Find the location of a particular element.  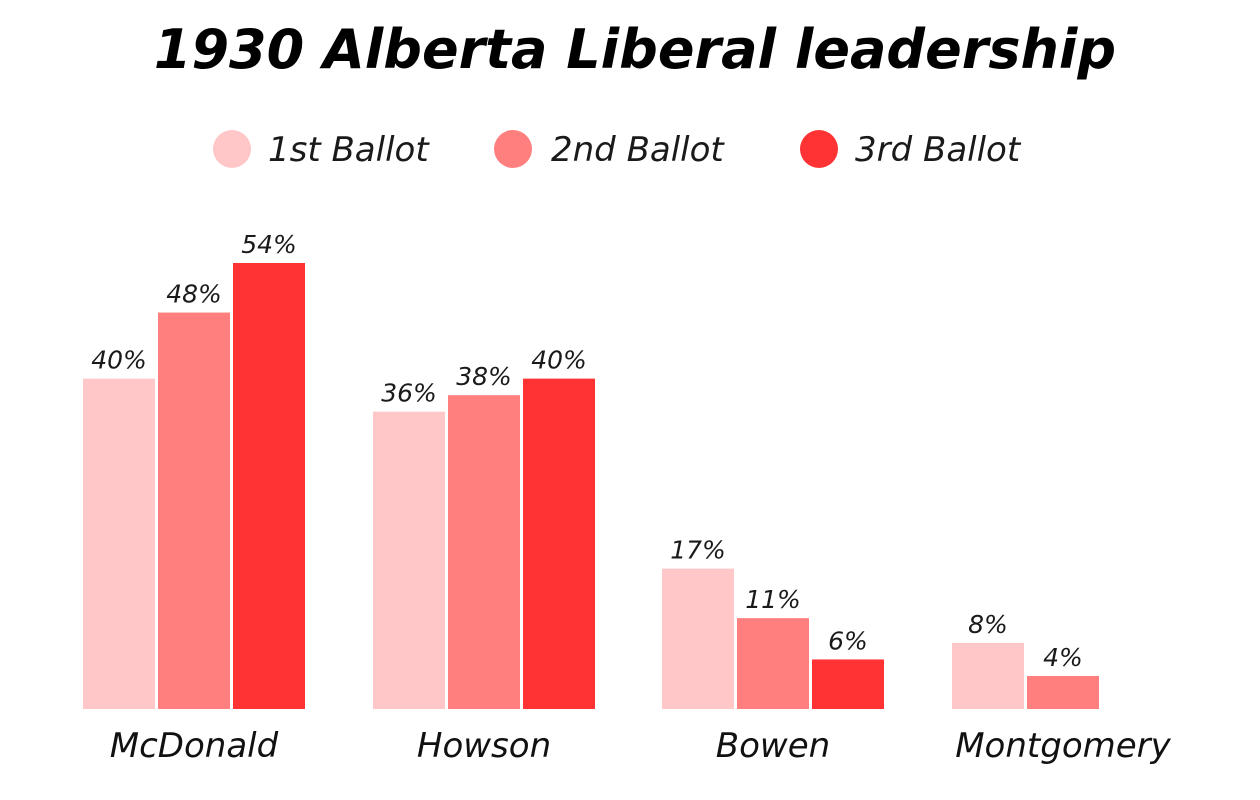

bar-howson-3rd-ballot is located at coordinates (559, 543).